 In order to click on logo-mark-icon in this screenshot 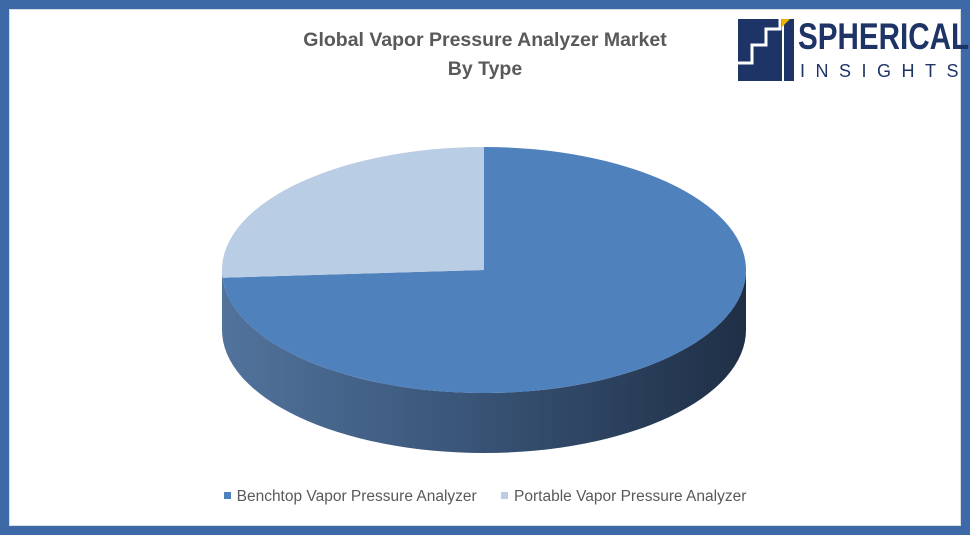, I will do `click(766, 50)`.